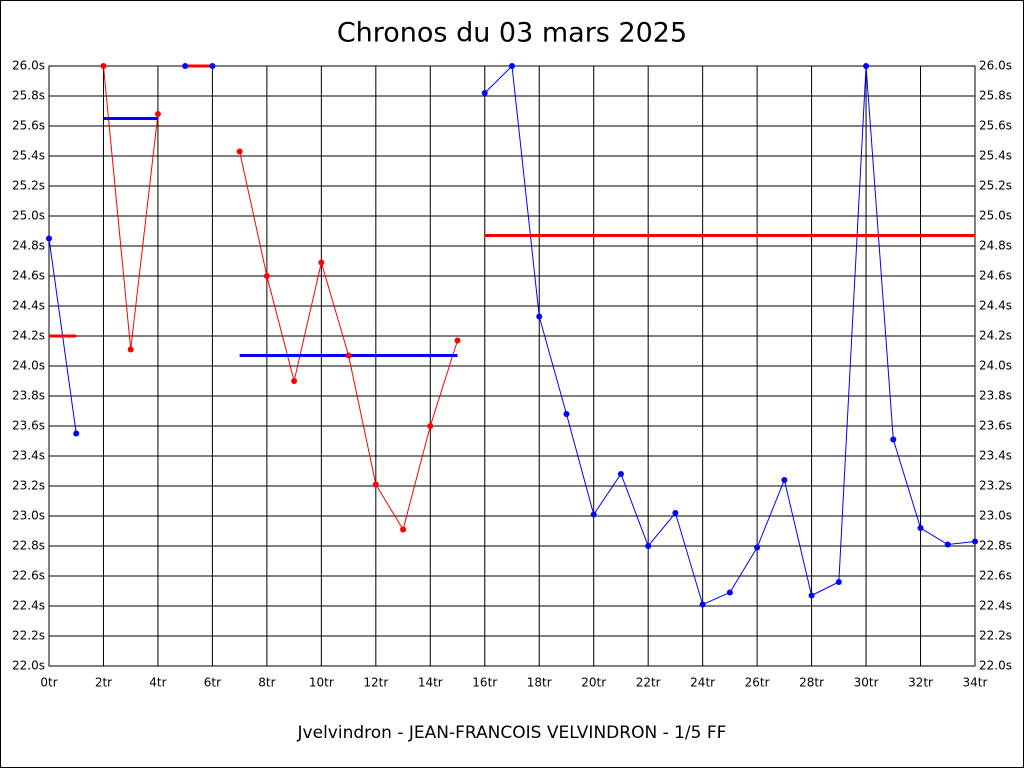 Image resolution: width=1024 pixels, height=772 pixels. What do you see at coordinates (995, 336) in the screenshot?
I see `y2-tick-label: 24.2s` at bounding box center [995, 336].